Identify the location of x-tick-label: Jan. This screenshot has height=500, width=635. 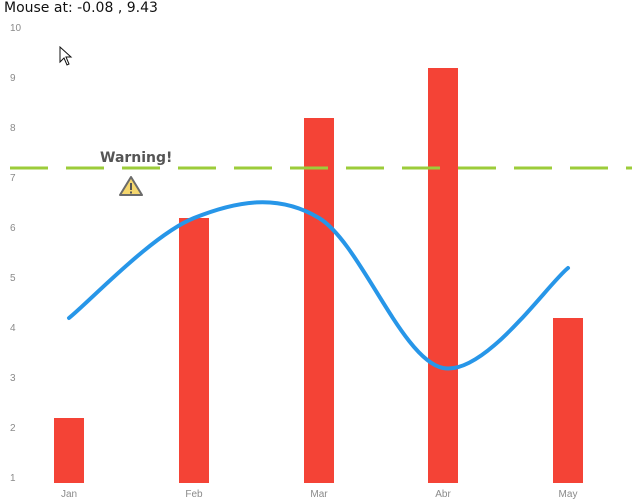
(69, 494).